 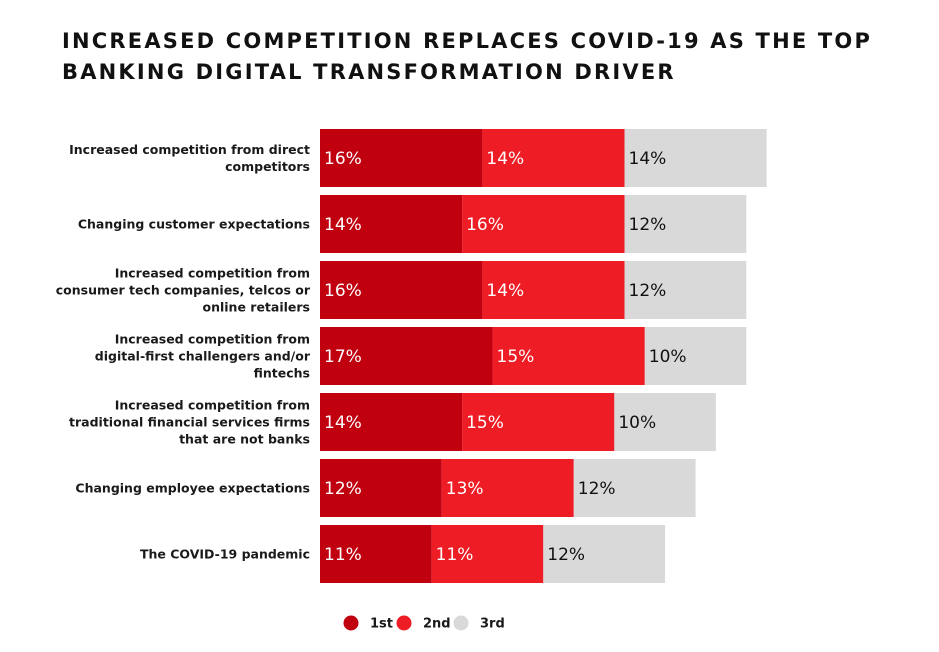 I want to click on category-label-line: that are not banks, so click(x=244, y=439).